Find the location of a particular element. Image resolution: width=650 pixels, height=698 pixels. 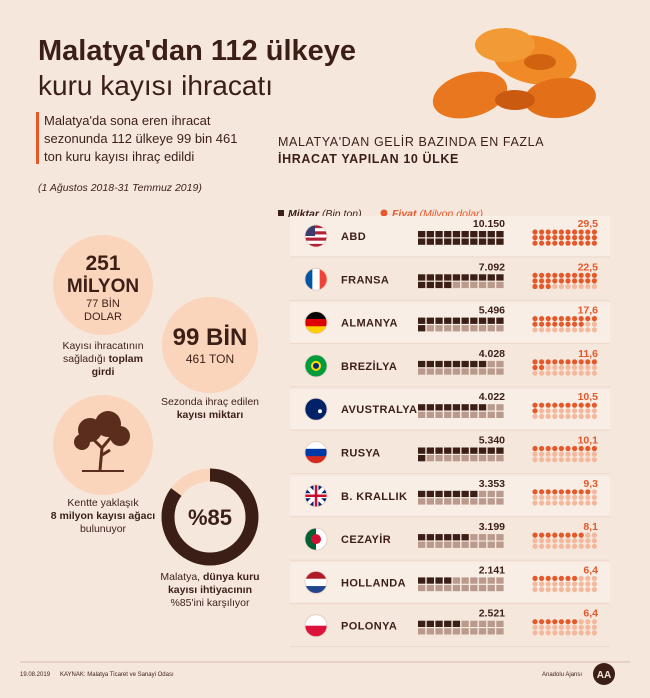

ring-value is located at coordinates (210, 517).